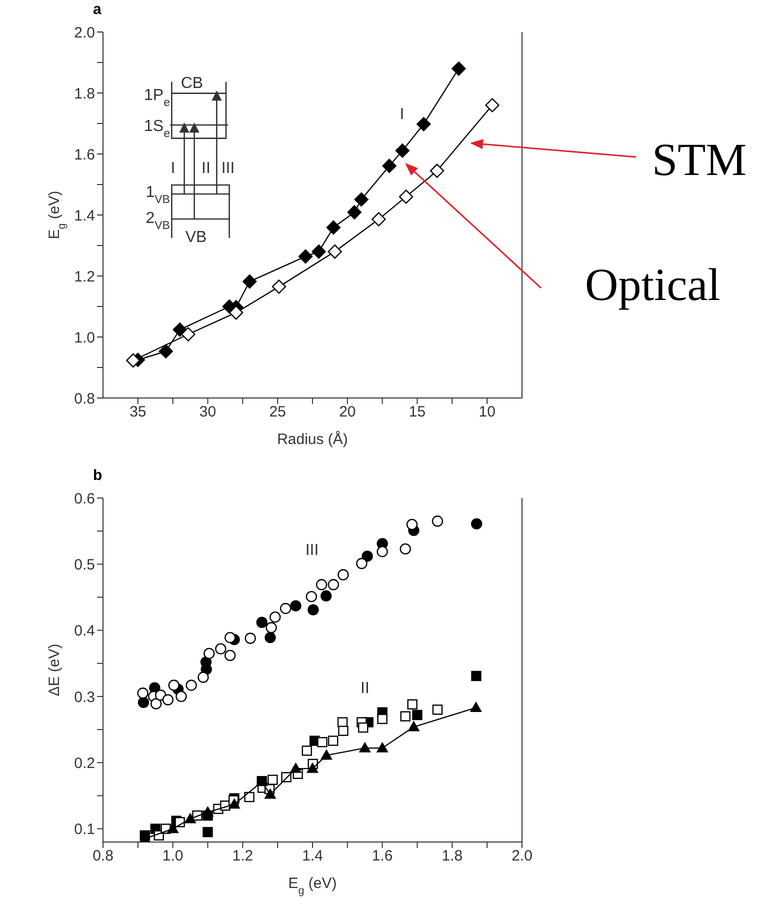  I want to click on y-tick-label: 1.4, so click(84, 215).